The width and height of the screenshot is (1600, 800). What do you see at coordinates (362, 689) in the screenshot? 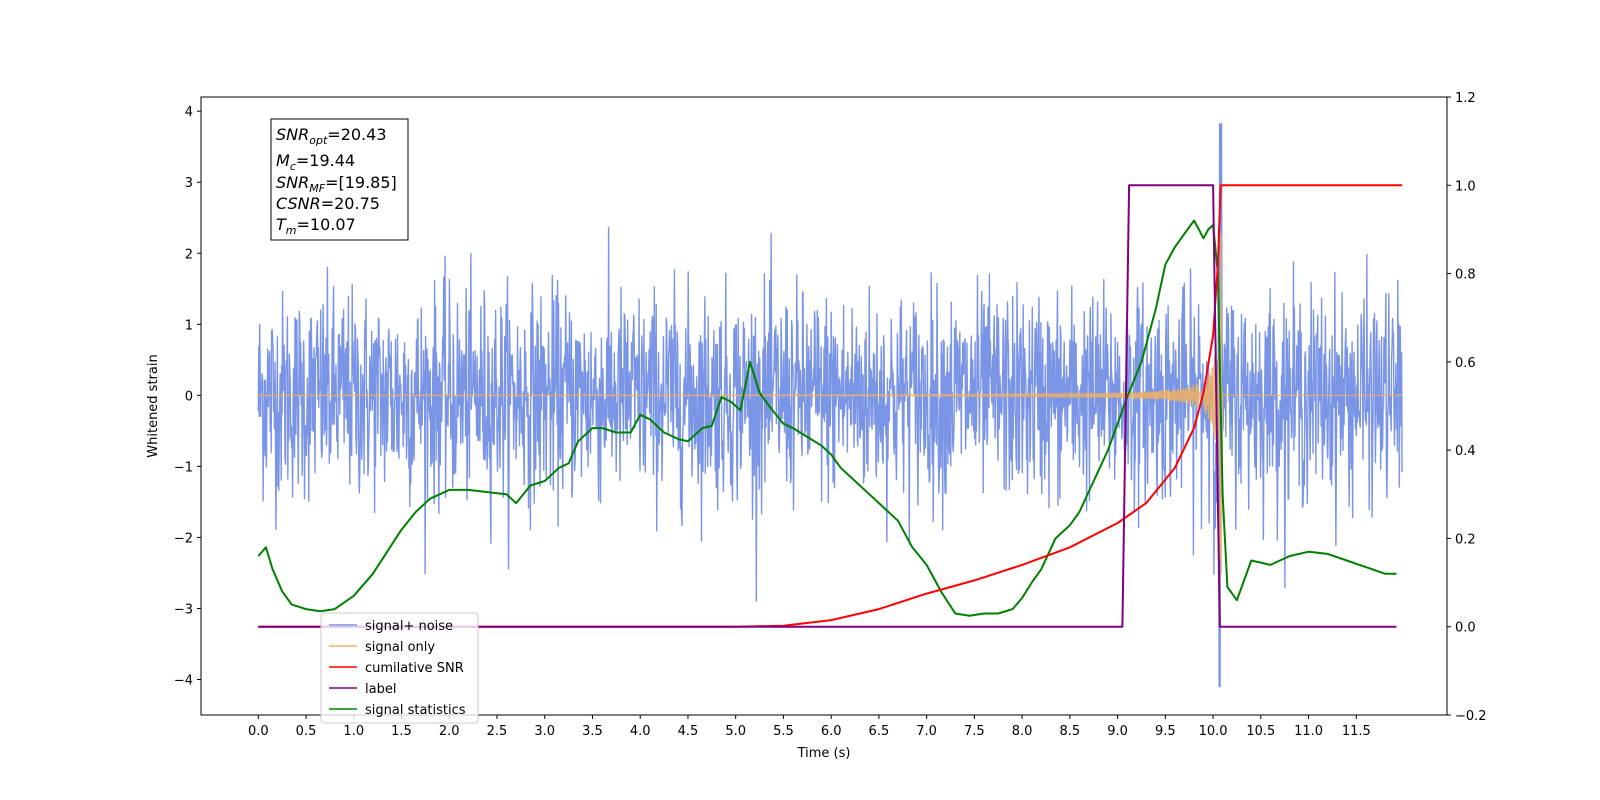
I see `legend-item-label: label` at bounding box center [362, 689].